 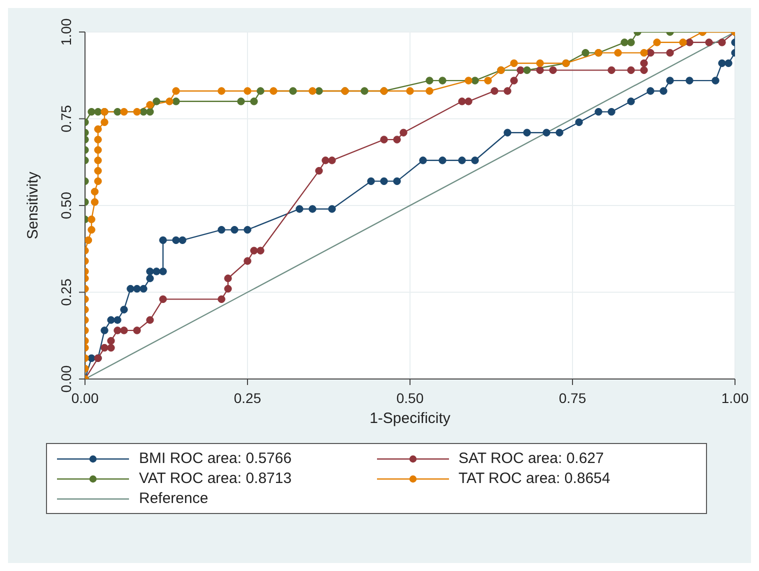 What do you see at coordinates (173, 498) in the screenshot?
I see `legend-label: Reference` at bounding box center [173, 498].